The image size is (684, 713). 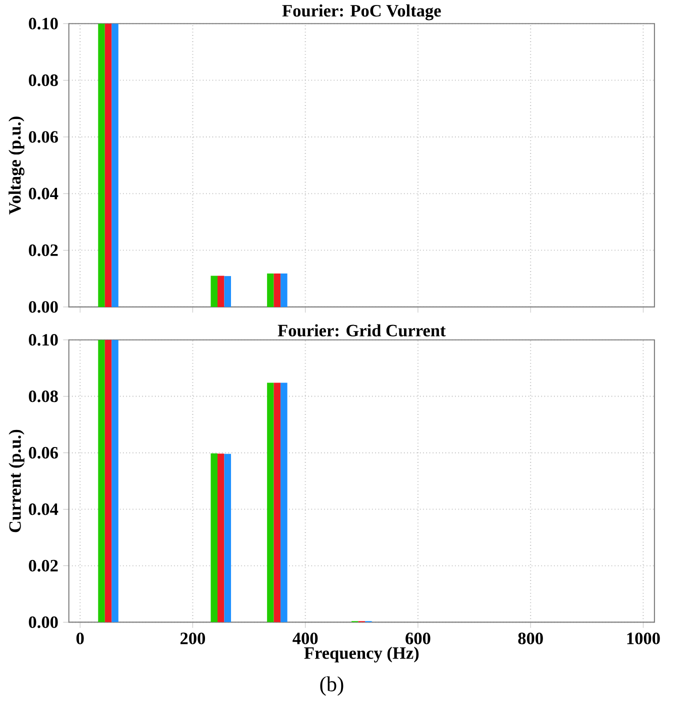 I want to click on x-tick-label: 400, so click(x=305, y=638).